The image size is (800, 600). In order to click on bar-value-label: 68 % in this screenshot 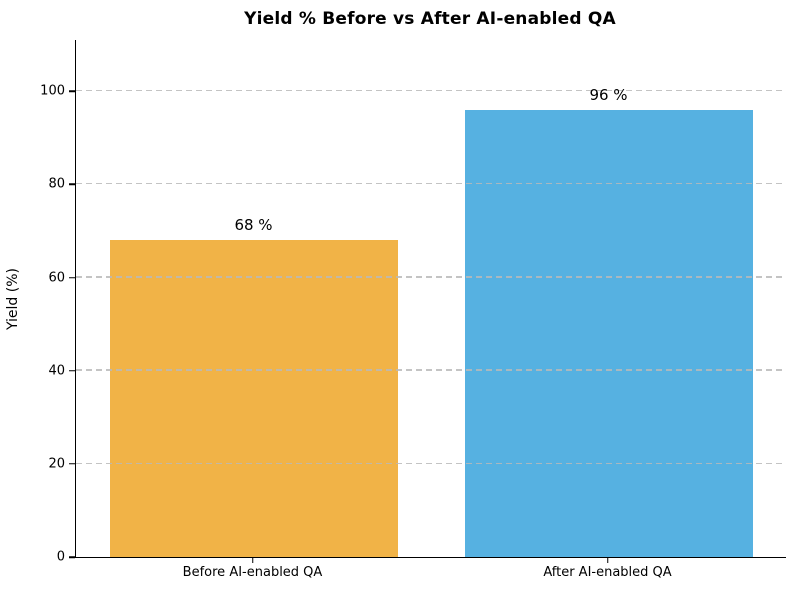, I will do `click(253, 225)`.